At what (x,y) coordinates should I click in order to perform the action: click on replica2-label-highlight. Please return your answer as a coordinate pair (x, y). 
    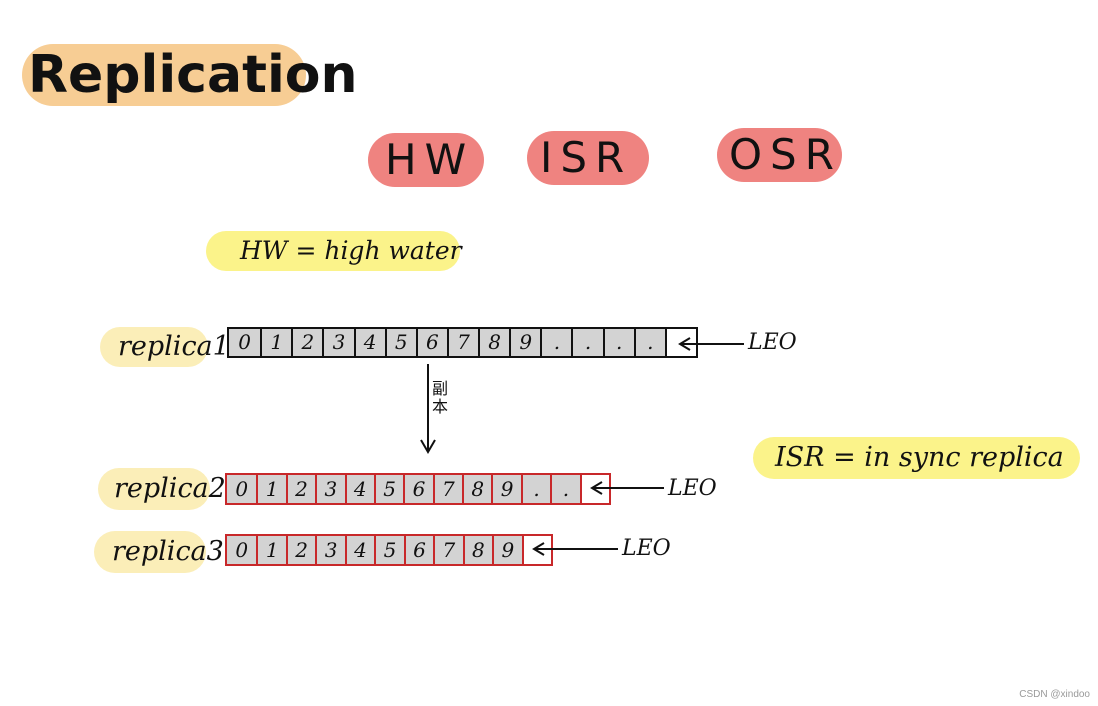
    Looking at the image, I should click on (154, 489).